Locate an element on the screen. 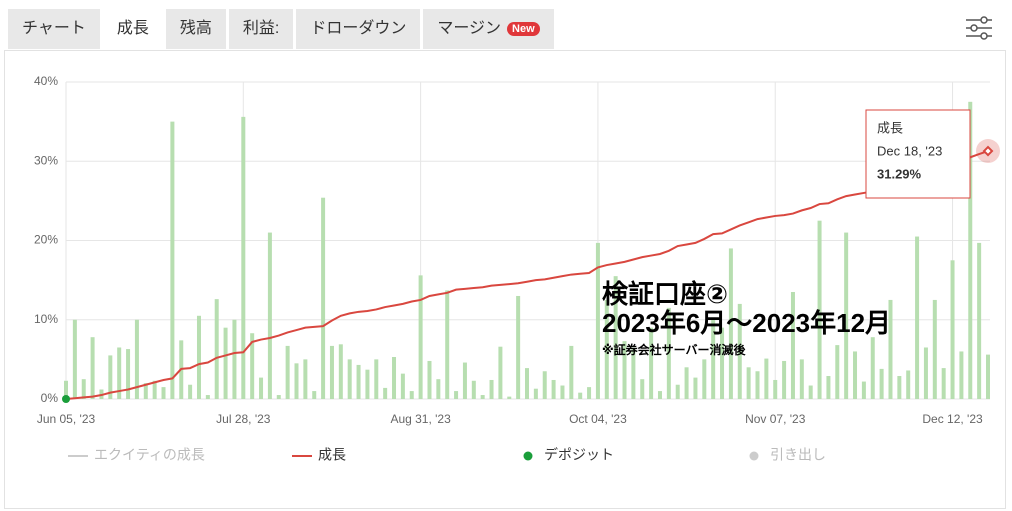 The width and height of the screenshot is (1012, 511). annotation: 2023年6月～2023年12月 is located at coordinates (746, 323).